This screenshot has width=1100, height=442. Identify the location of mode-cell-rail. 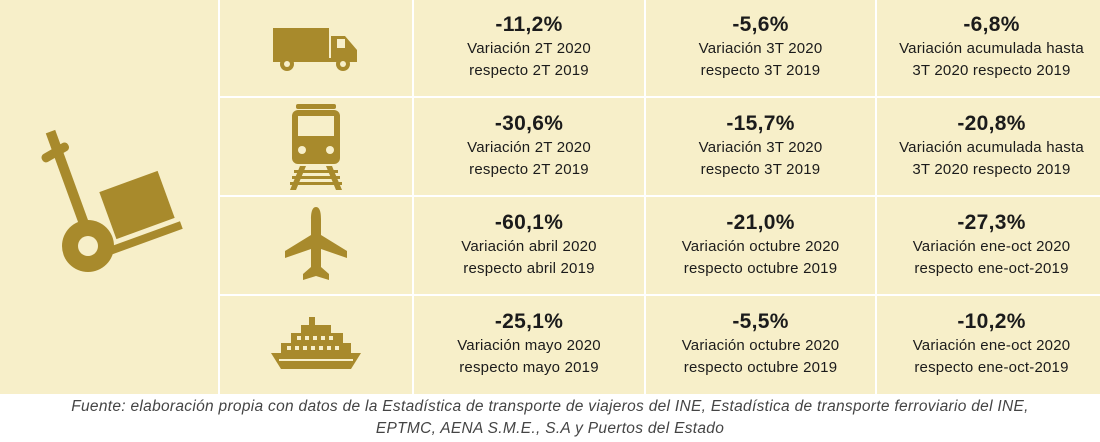
(316, 146).